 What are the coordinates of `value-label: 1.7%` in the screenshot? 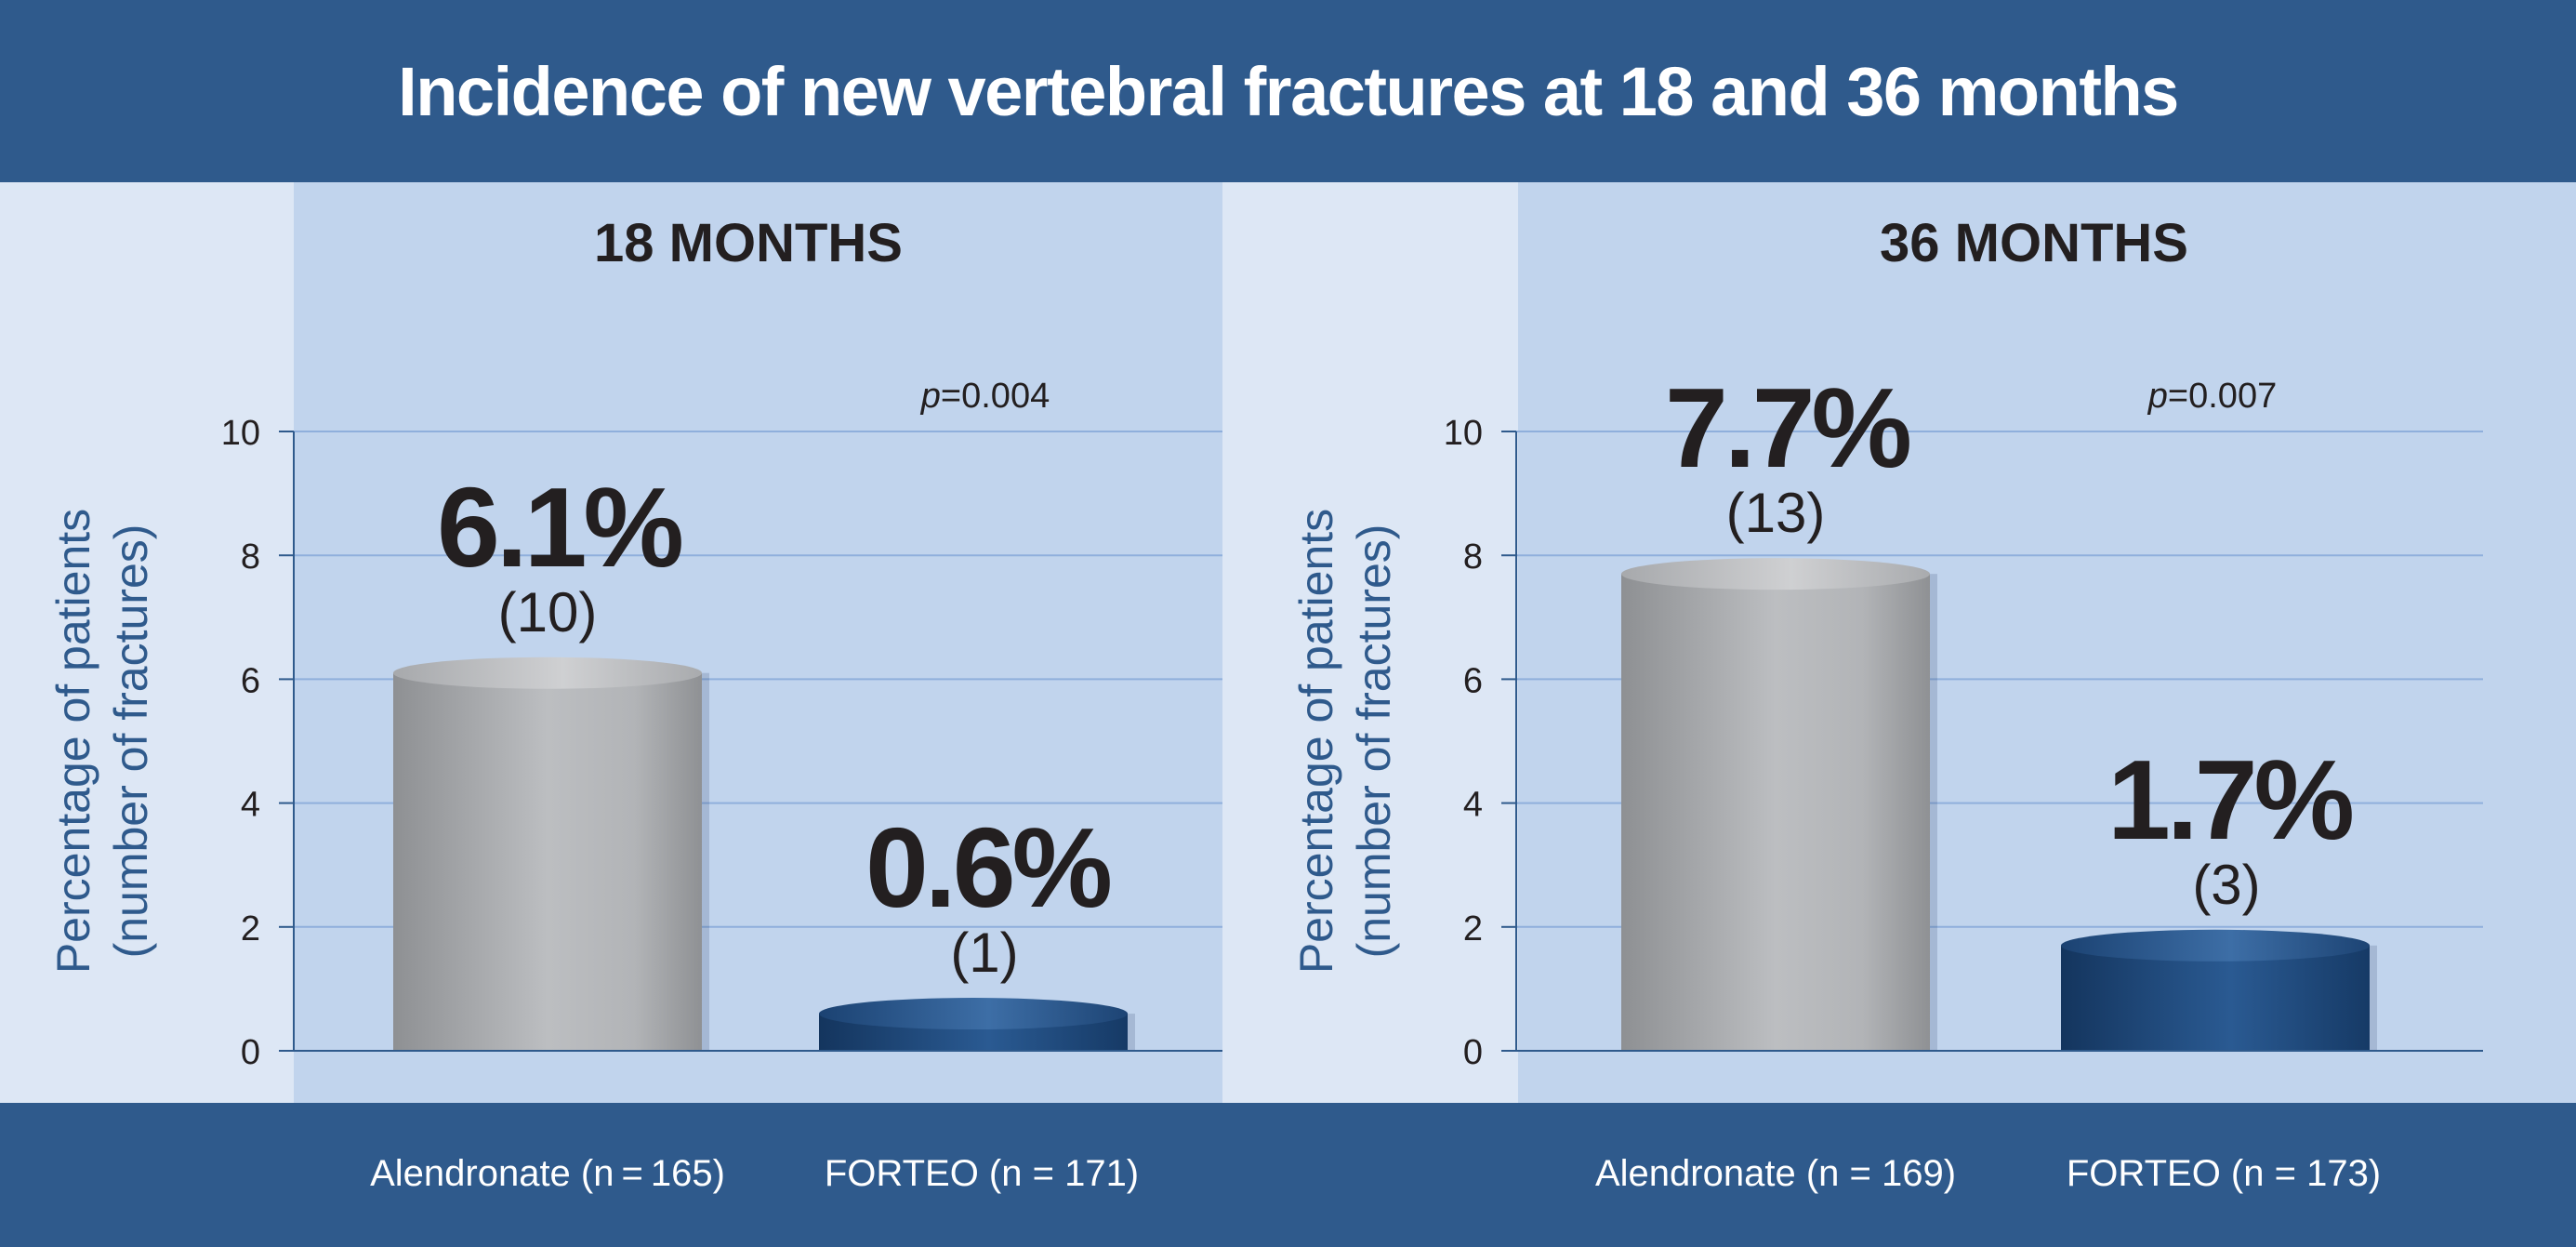 It's located at (2231, 799).